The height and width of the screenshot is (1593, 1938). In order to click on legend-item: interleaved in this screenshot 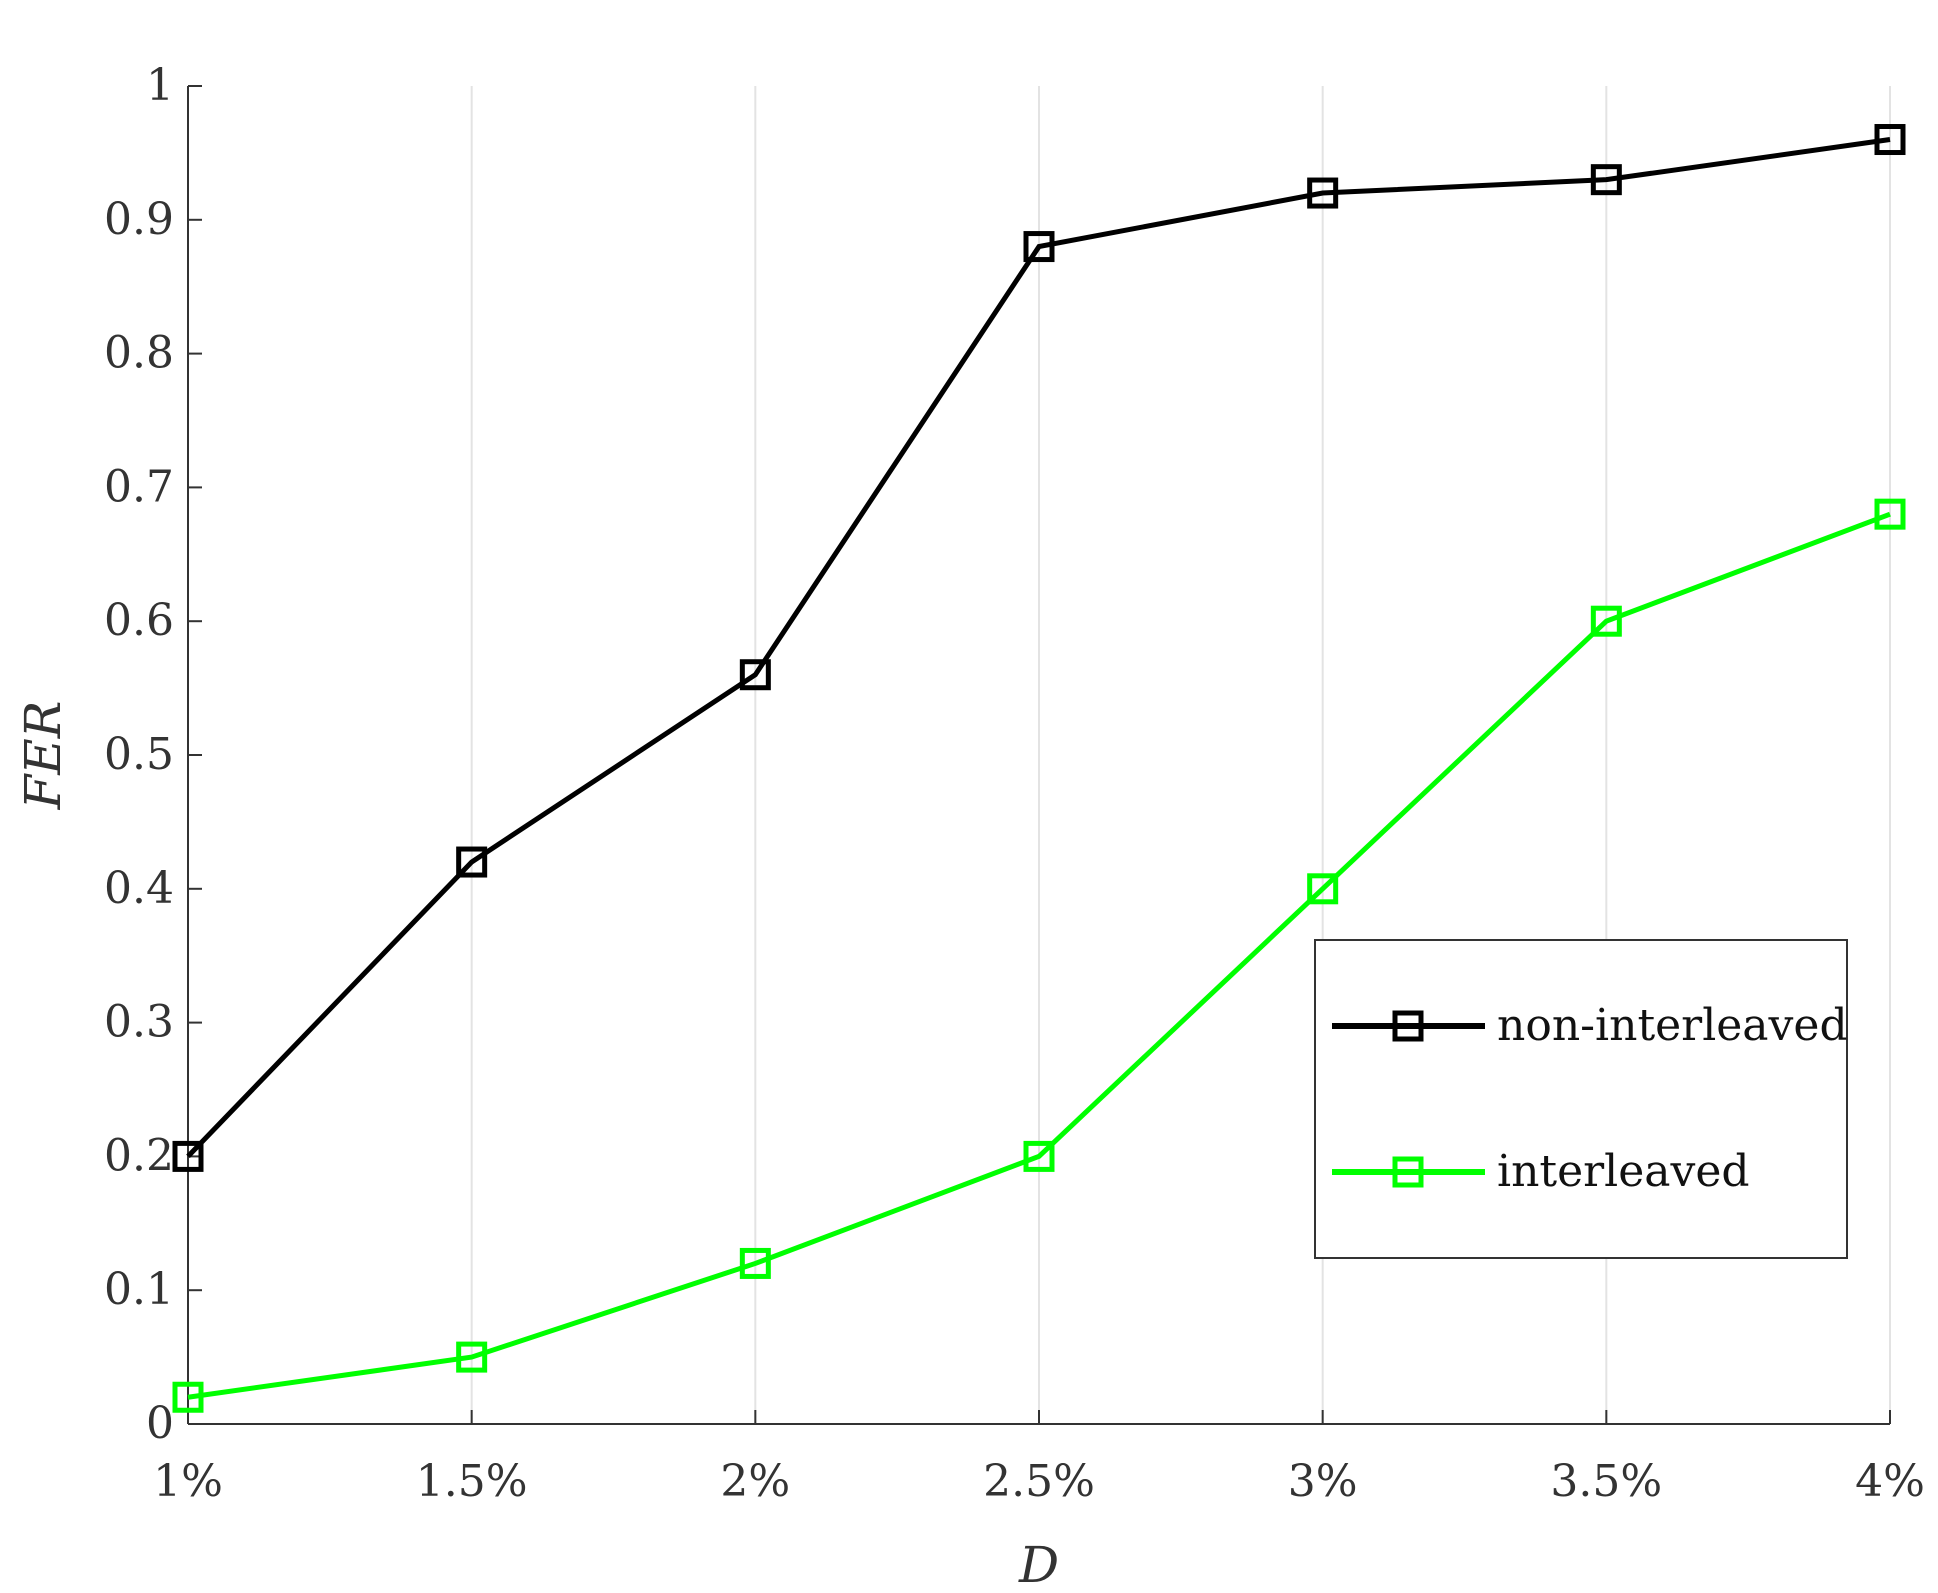, I will do `click(1541, 1171)`.